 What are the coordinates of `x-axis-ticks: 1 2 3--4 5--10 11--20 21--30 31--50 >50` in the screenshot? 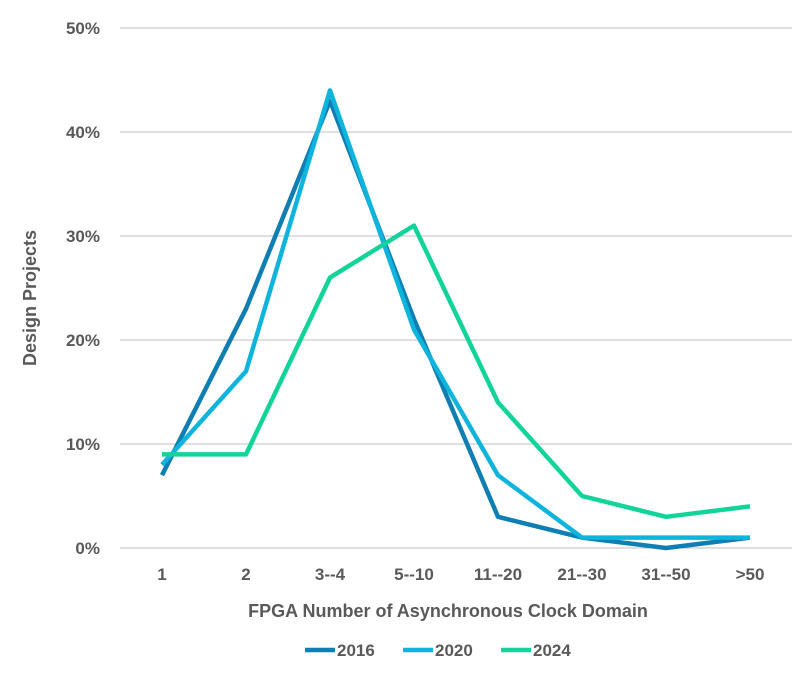 It's located at (460, 574).